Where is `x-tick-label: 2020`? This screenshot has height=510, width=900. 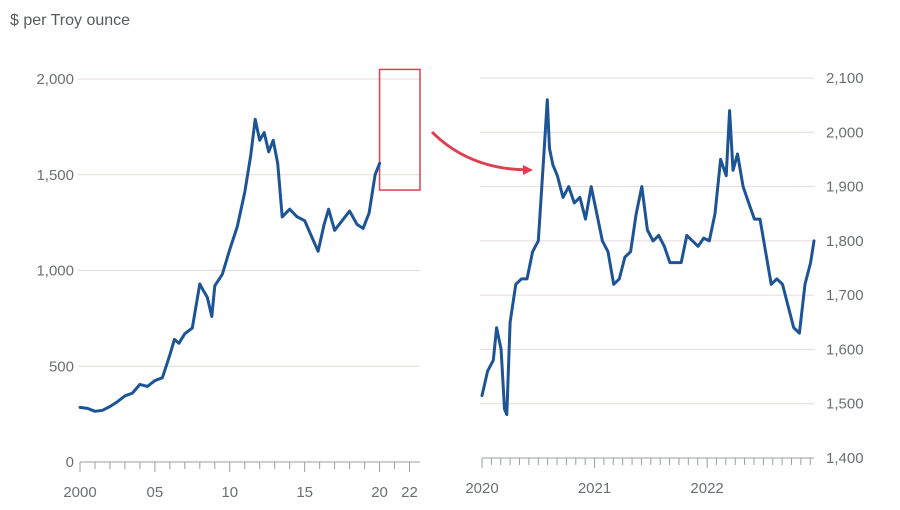 x-tick-label: 2020 is located at coordinates (481, 488).